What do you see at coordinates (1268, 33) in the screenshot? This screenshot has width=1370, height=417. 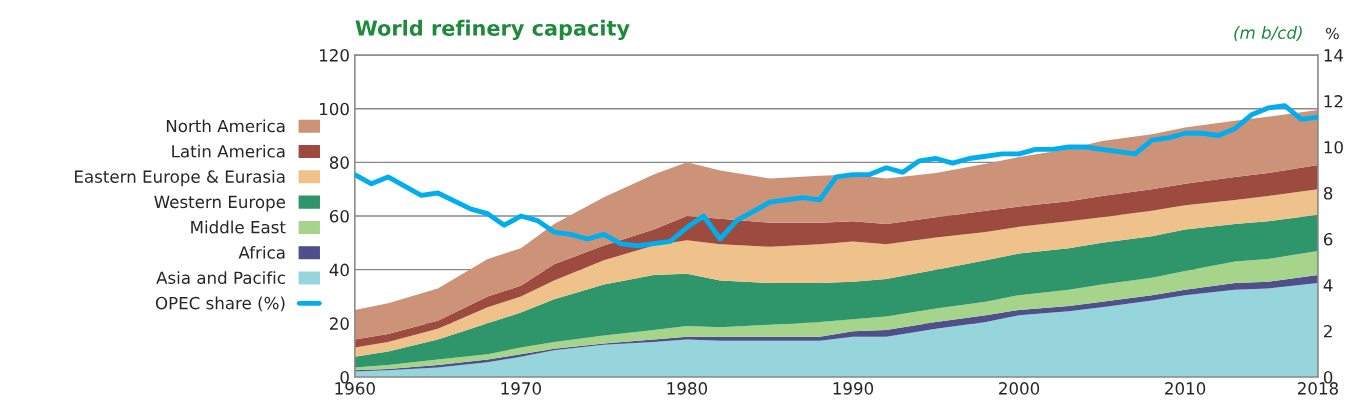 I see `text: (m b/cd)` at bounding box center [1268, 33].